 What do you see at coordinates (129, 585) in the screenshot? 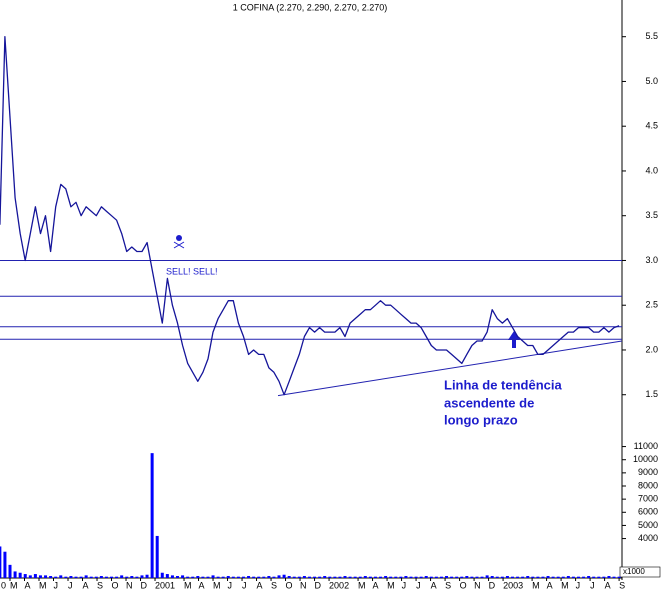
I see `x-tick-label: N` at bounding box center [129, 585].